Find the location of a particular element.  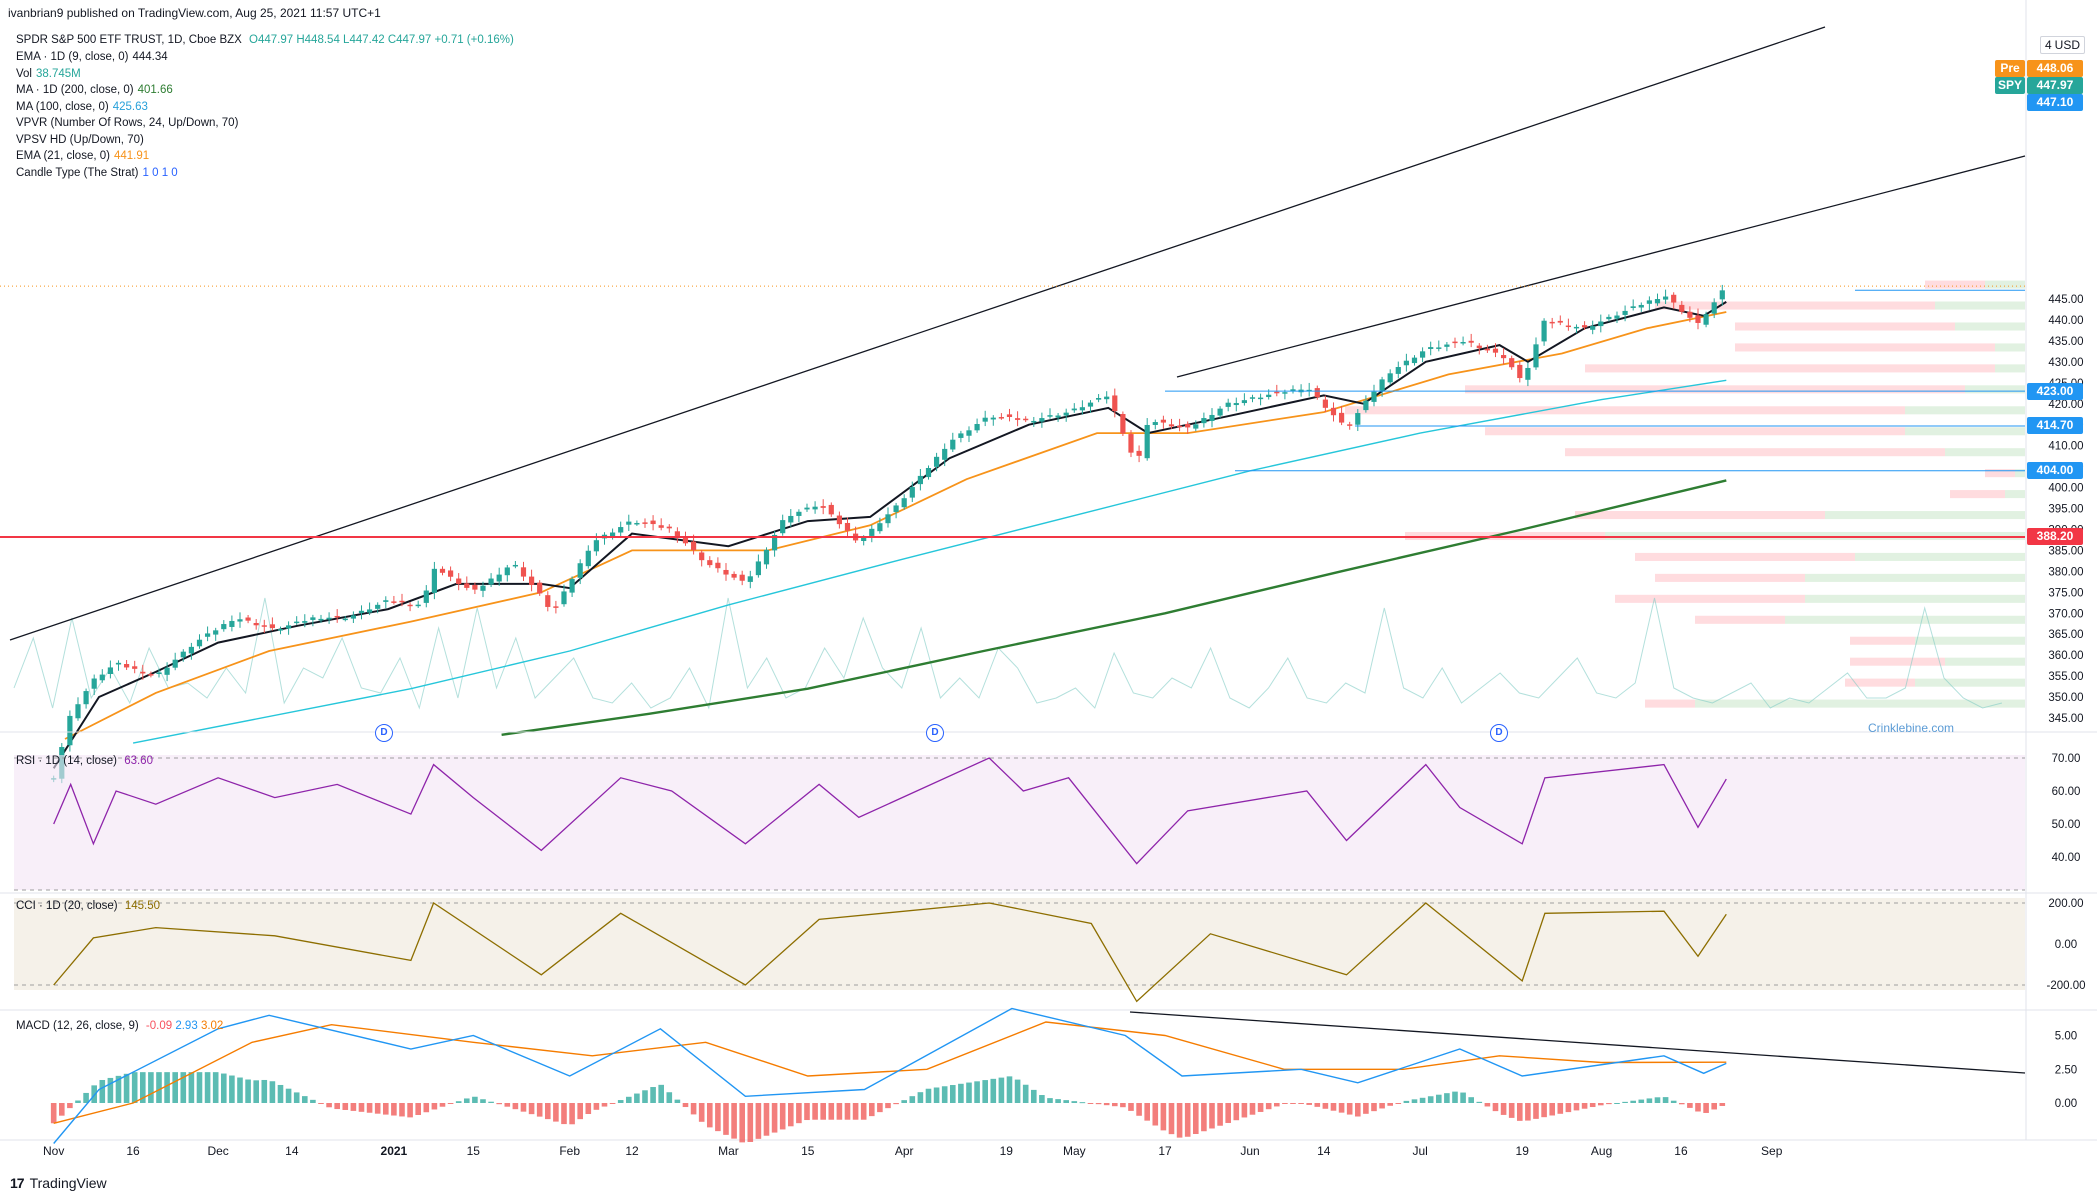

cci-line is located at coordinates (890, 952).